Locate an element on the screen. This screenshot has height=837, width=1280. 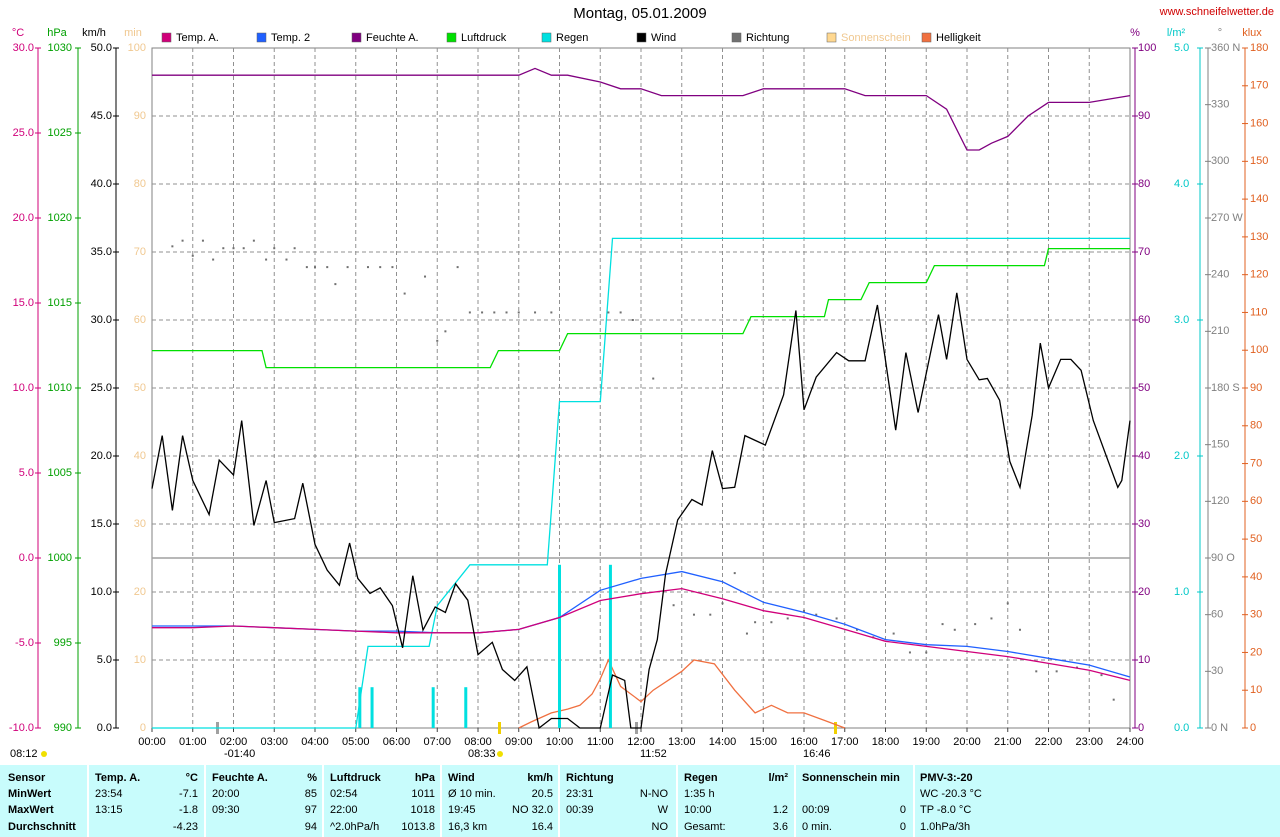
axis-unit: min is located at coordinates (133, 33).